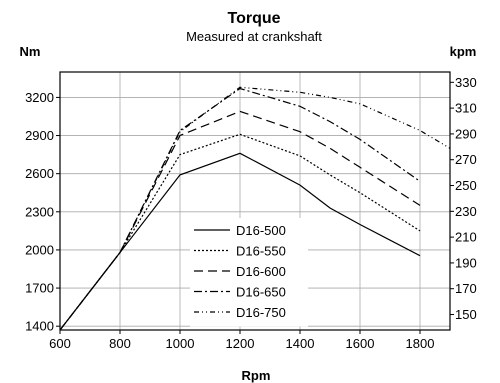 The width and height of the screenshot is (500, 383). Describe the element at coordinates (466, 133) in the screenshot. I see `y2-tick-label: 290` at that location.